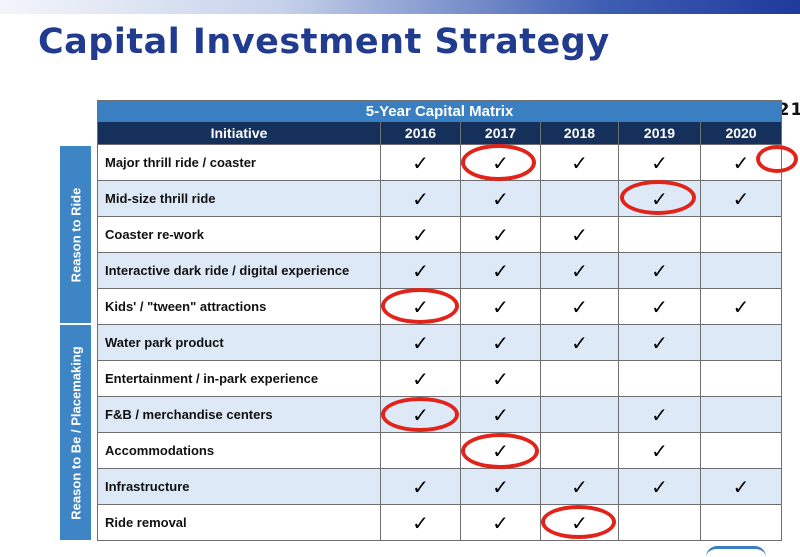 Image resolution: width=800 pixels, height=557 pixels. I want to click on matrix-caption: 5-Year Capital Matrix, so click(439, 111).